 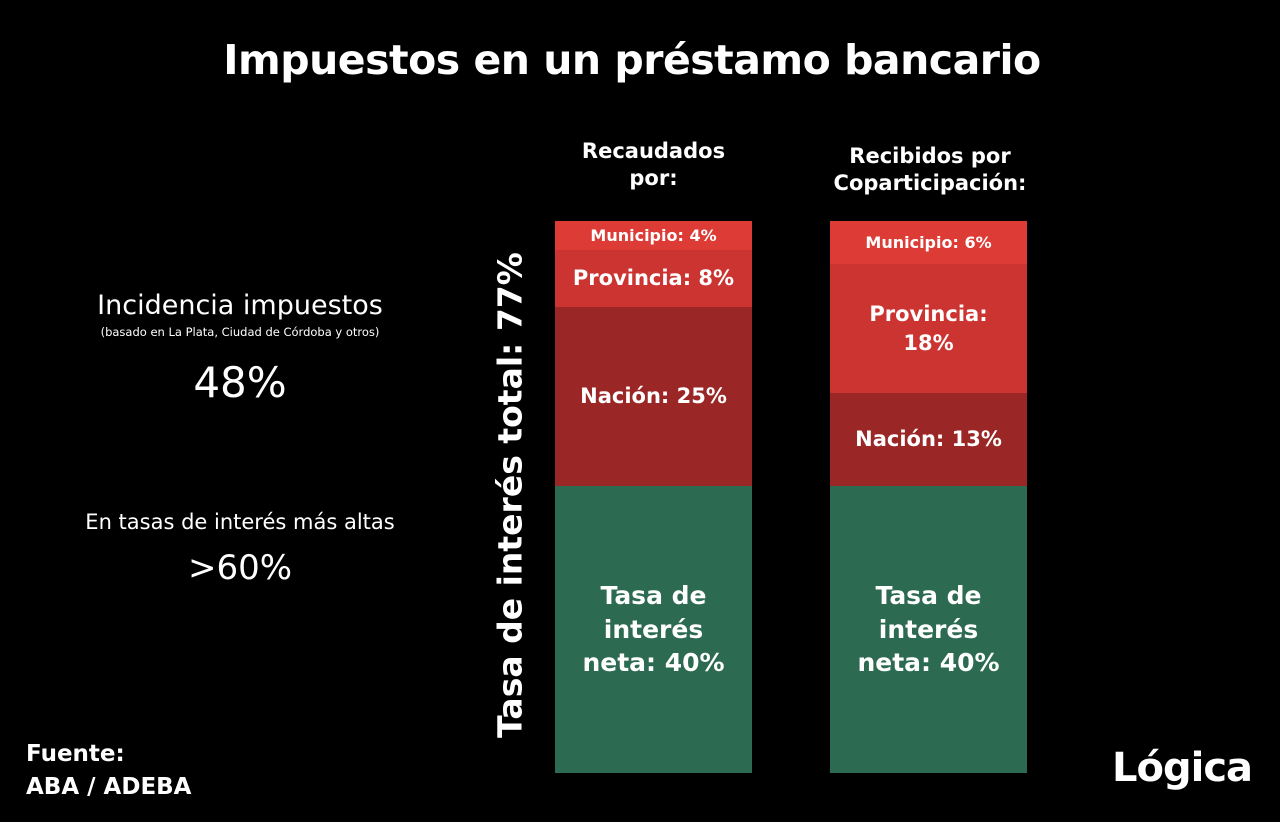 I want to click on source-value: ABA / ADEBA, so click(x=109, y=787).